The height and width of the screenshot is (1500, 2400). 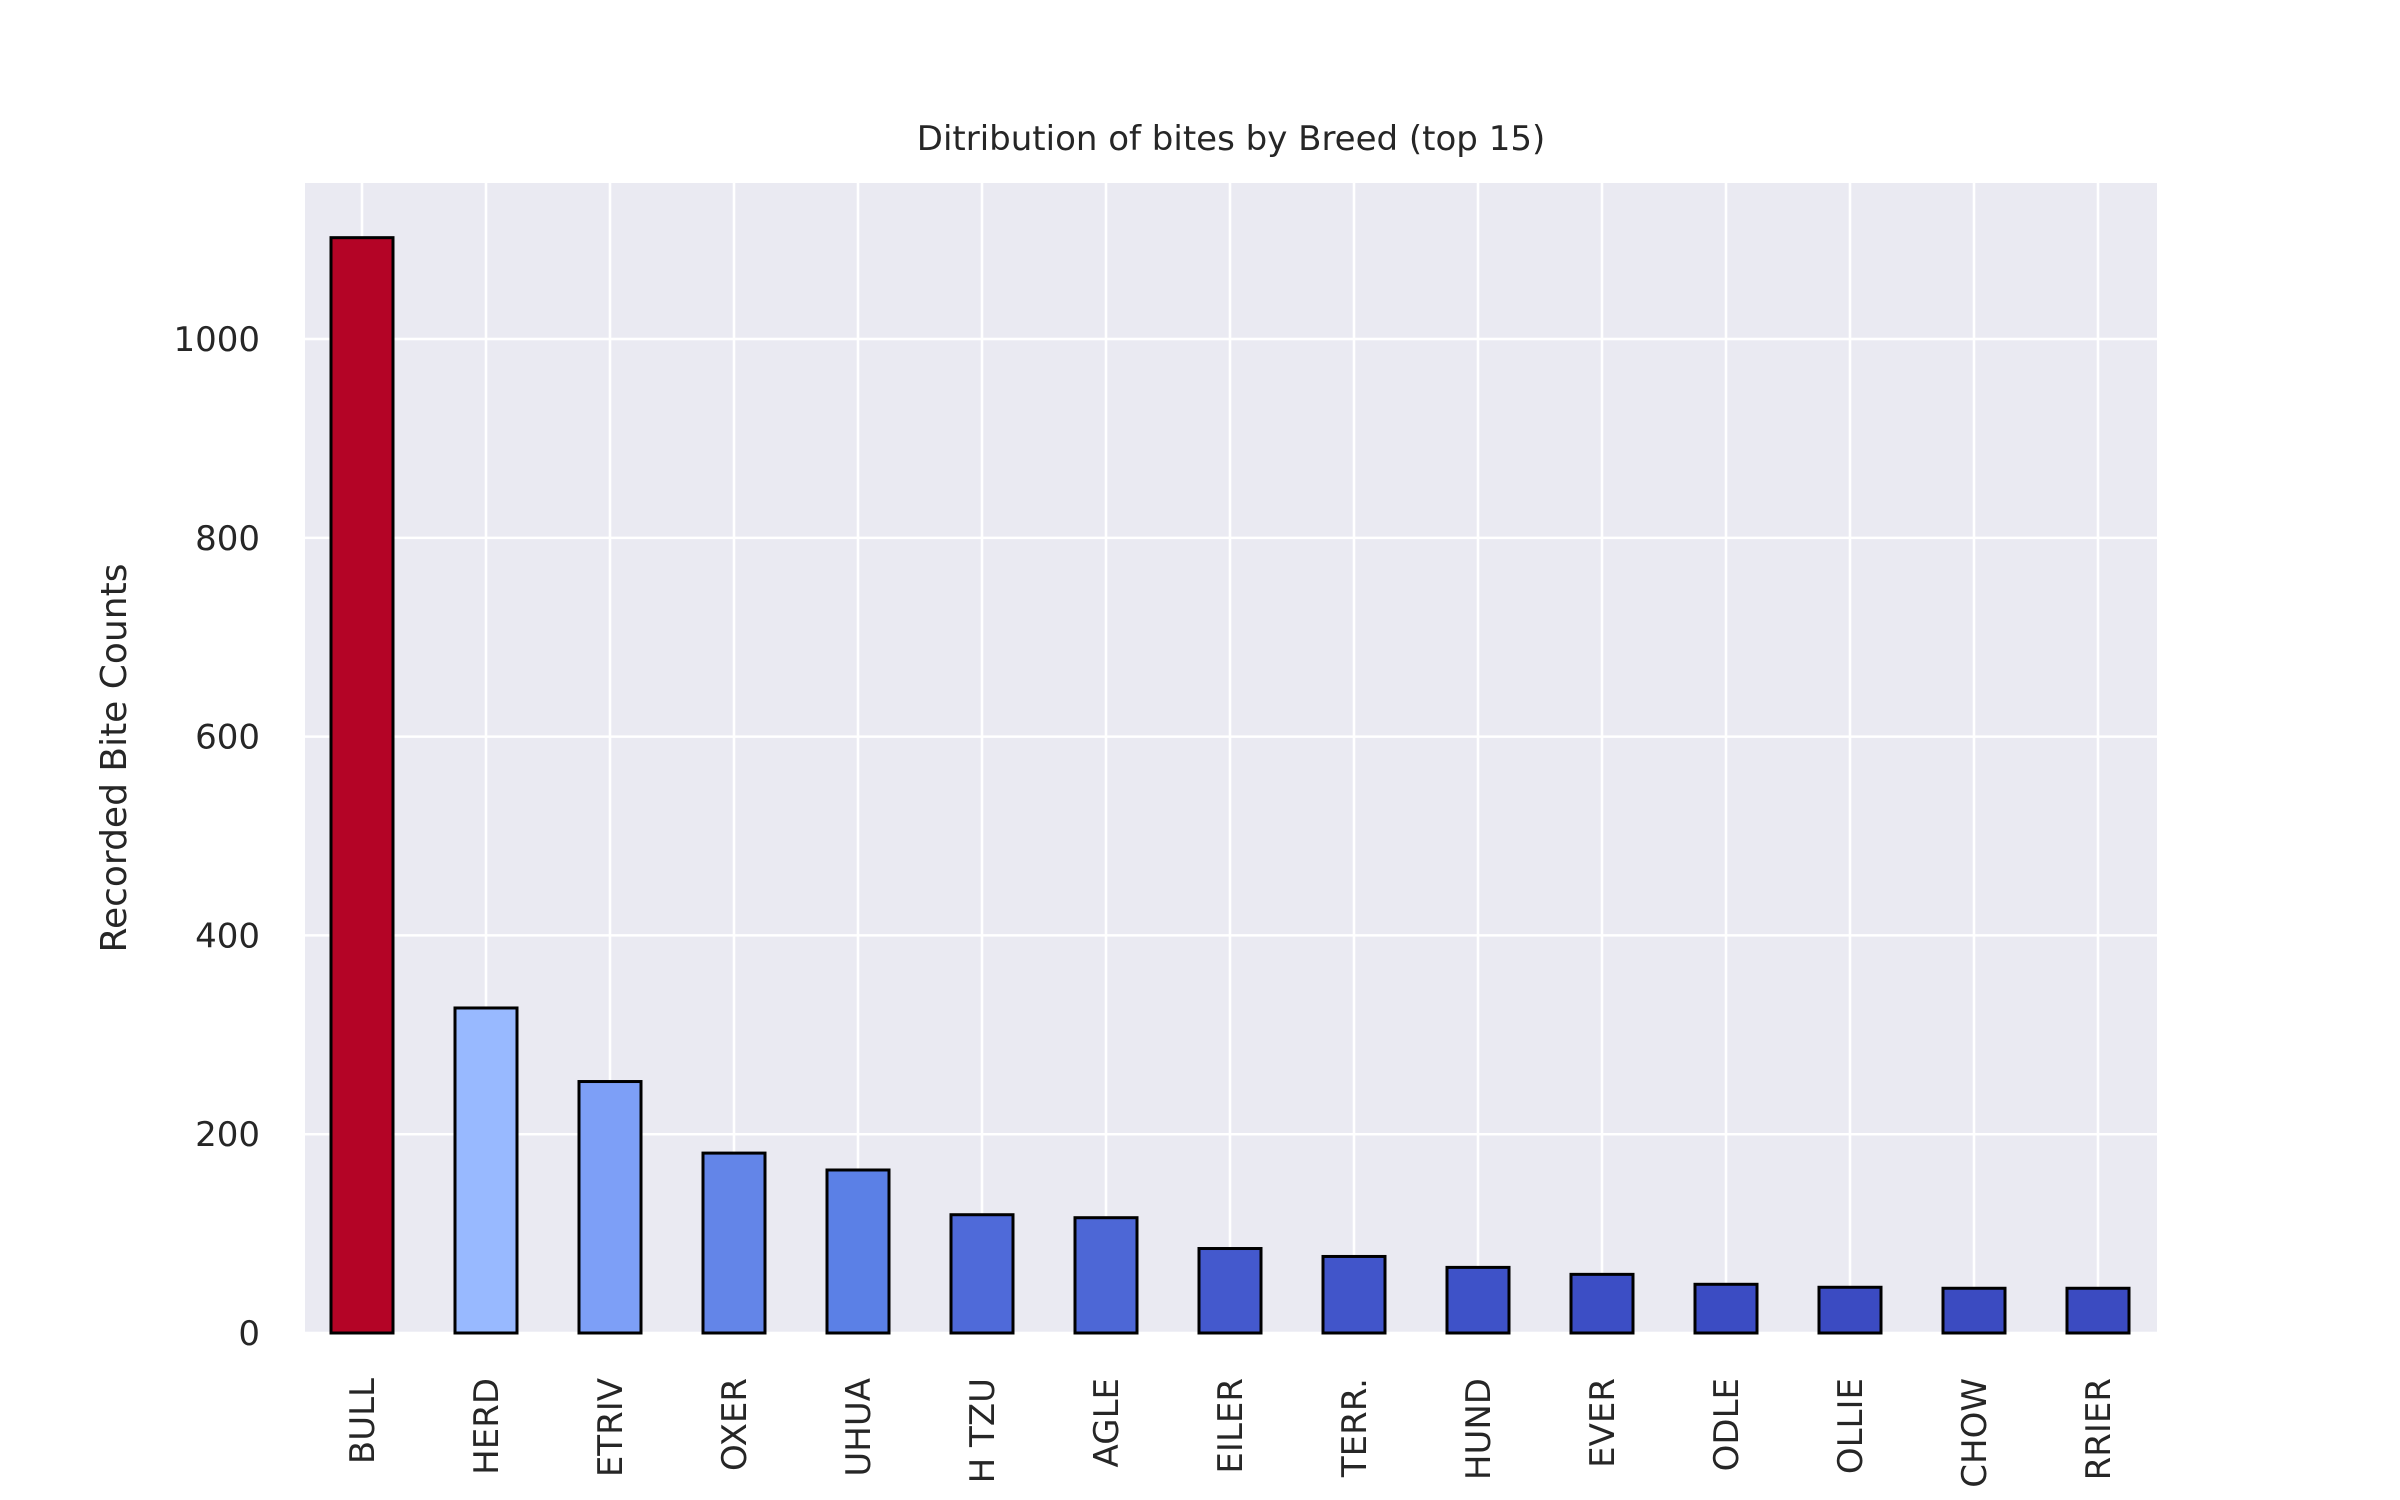 What do you see at coordinates (1479, 1429) in the screenshot?
I see `x-tick-label: HUND` at bounding box center [1479, 1429].